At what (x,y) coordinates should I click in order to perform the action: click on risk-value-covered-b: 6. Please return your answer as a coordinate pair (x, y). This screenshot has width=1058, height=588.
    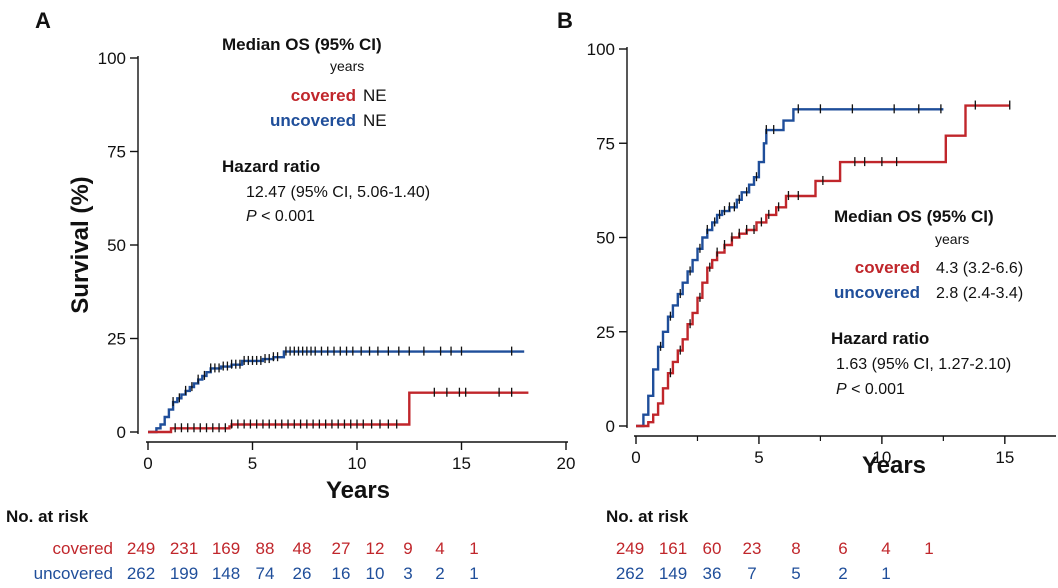
    Looking at the image, I should click on (842, 548).